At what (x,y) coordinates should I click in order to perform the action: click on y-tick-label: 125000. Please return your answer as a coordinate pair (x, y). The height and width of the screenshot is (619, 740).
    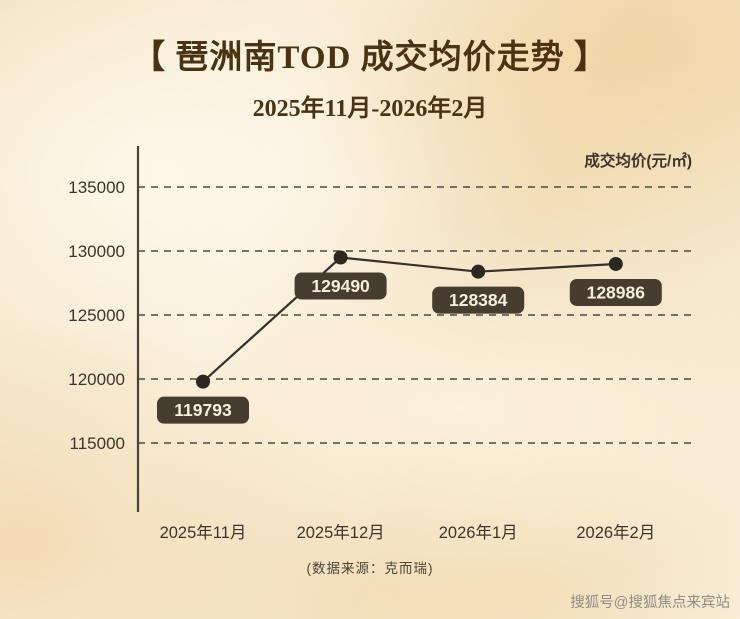
    Looking at the image, I should click on (96, 315).